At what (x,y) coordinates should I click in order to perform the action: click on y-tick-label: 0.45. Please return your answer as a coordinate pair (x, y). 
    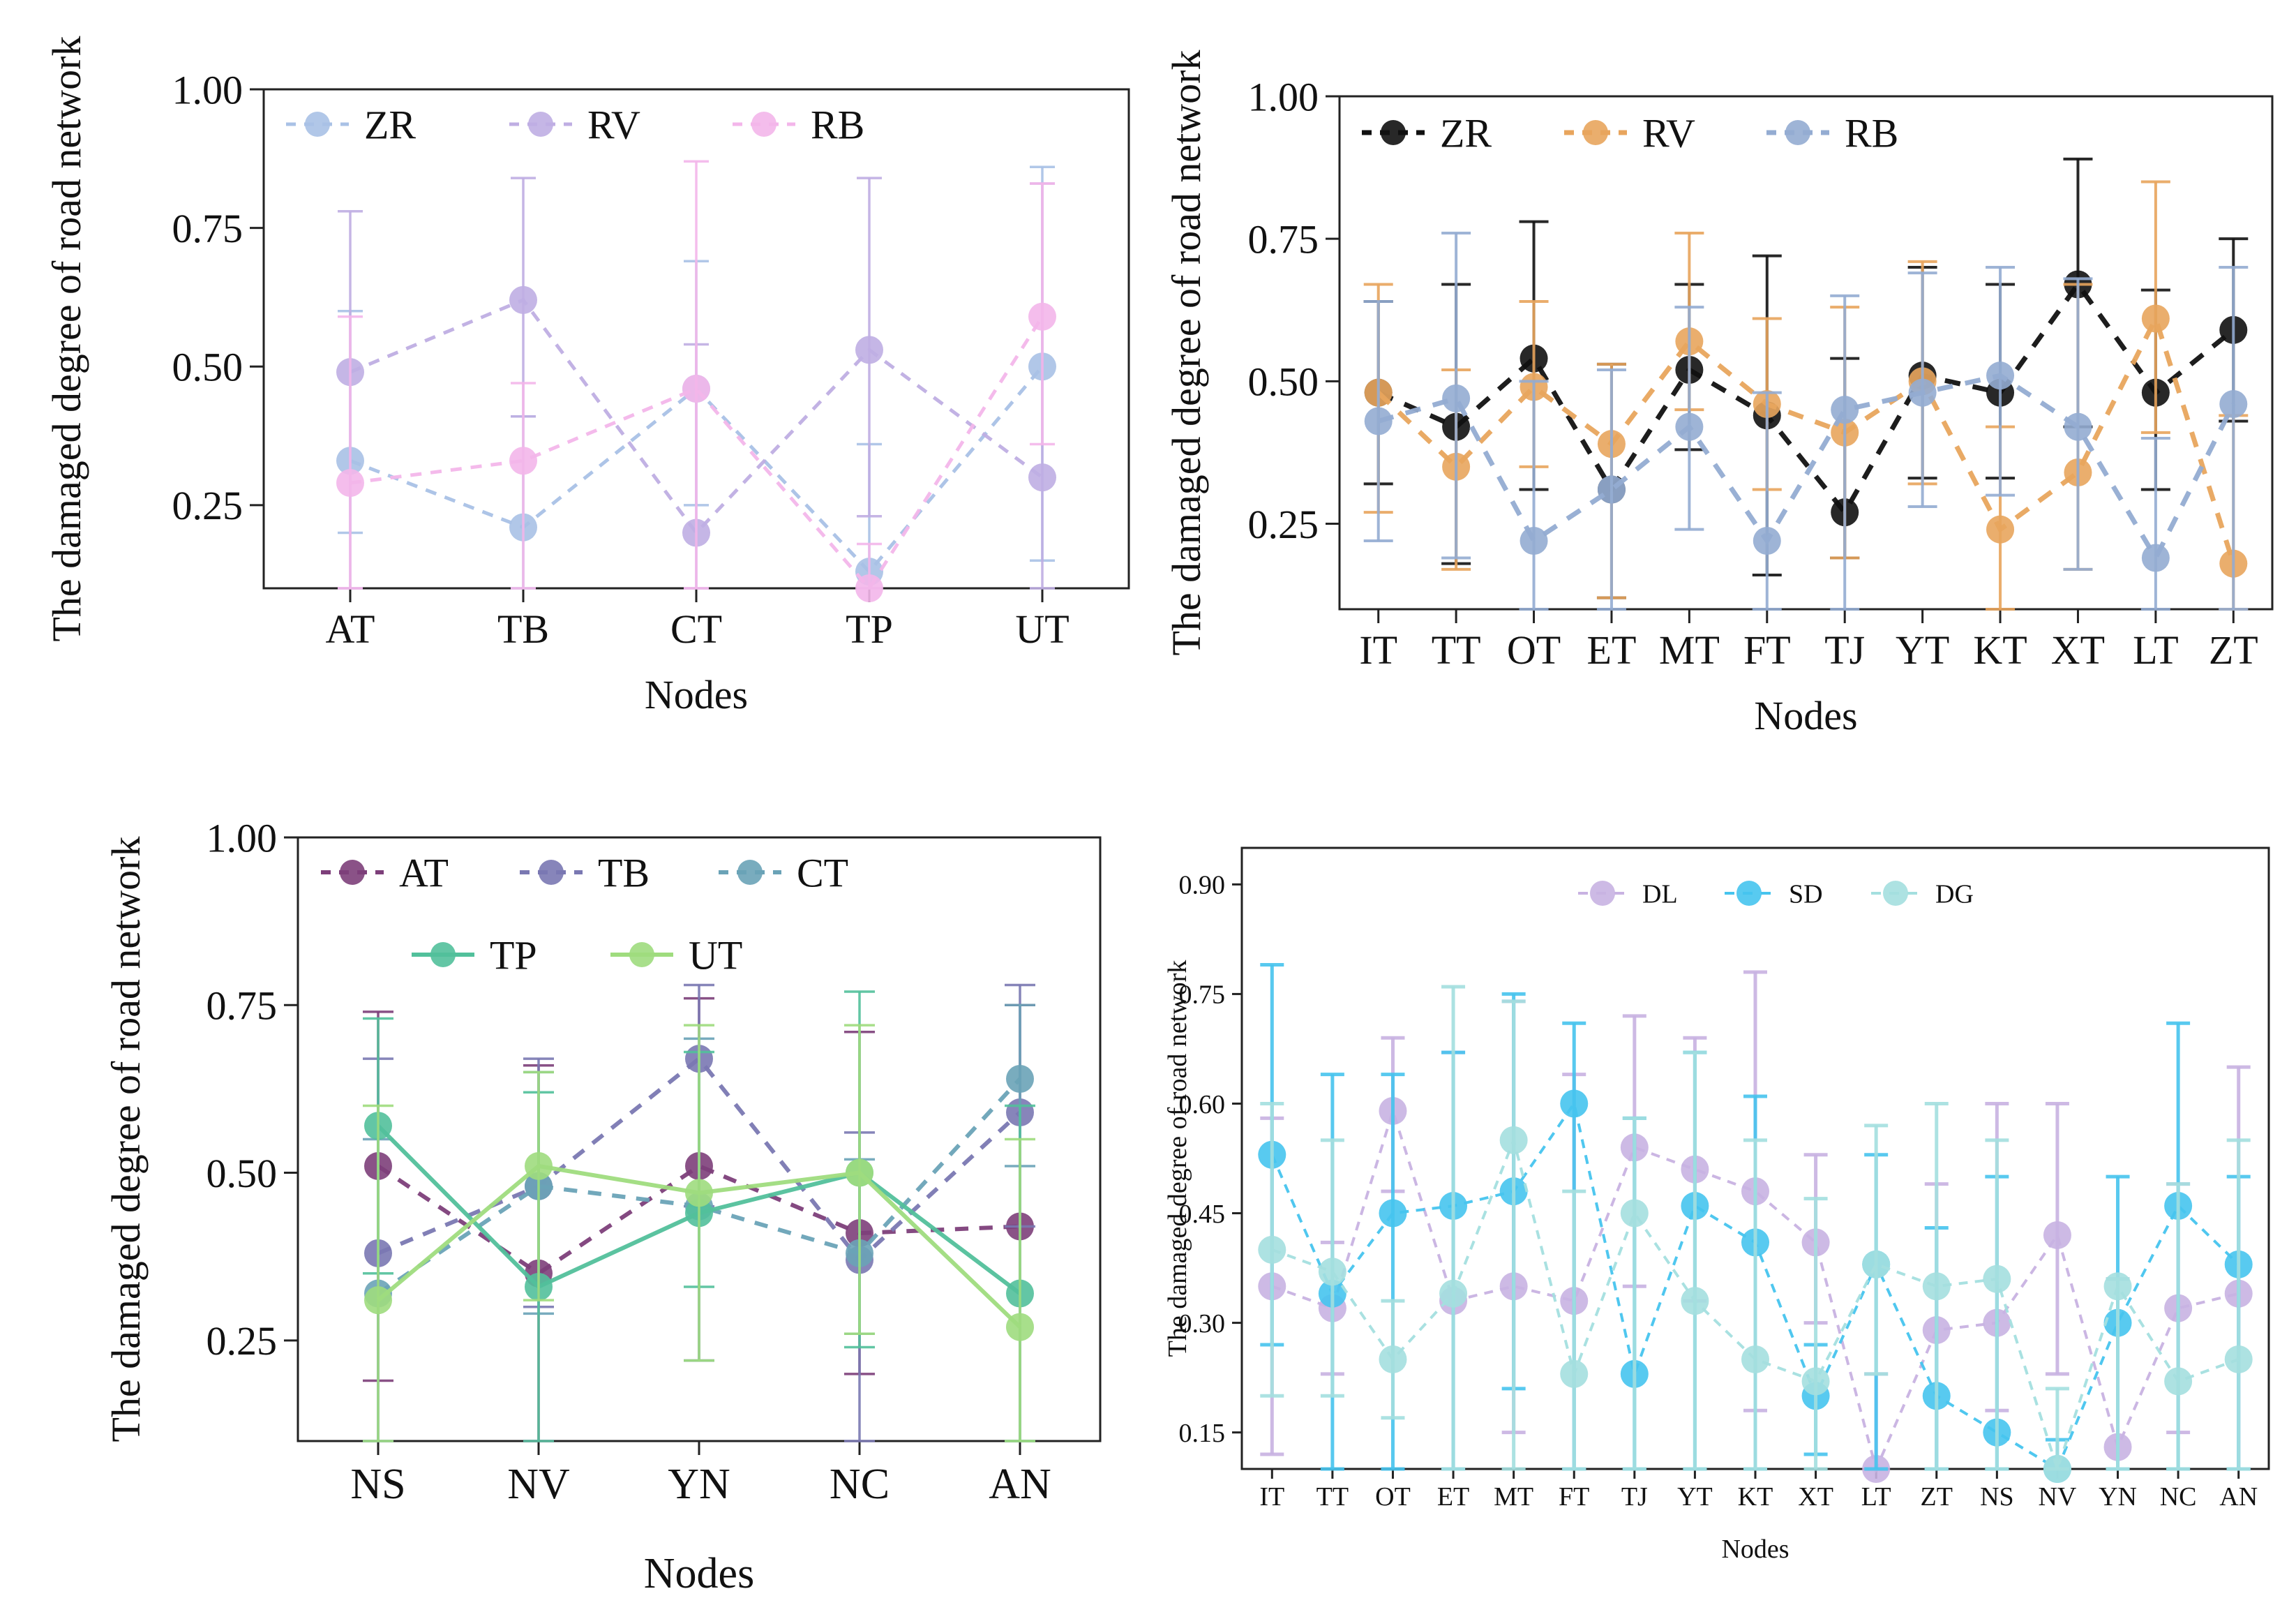
    Looking at the image, I should click on (1202, 1214).